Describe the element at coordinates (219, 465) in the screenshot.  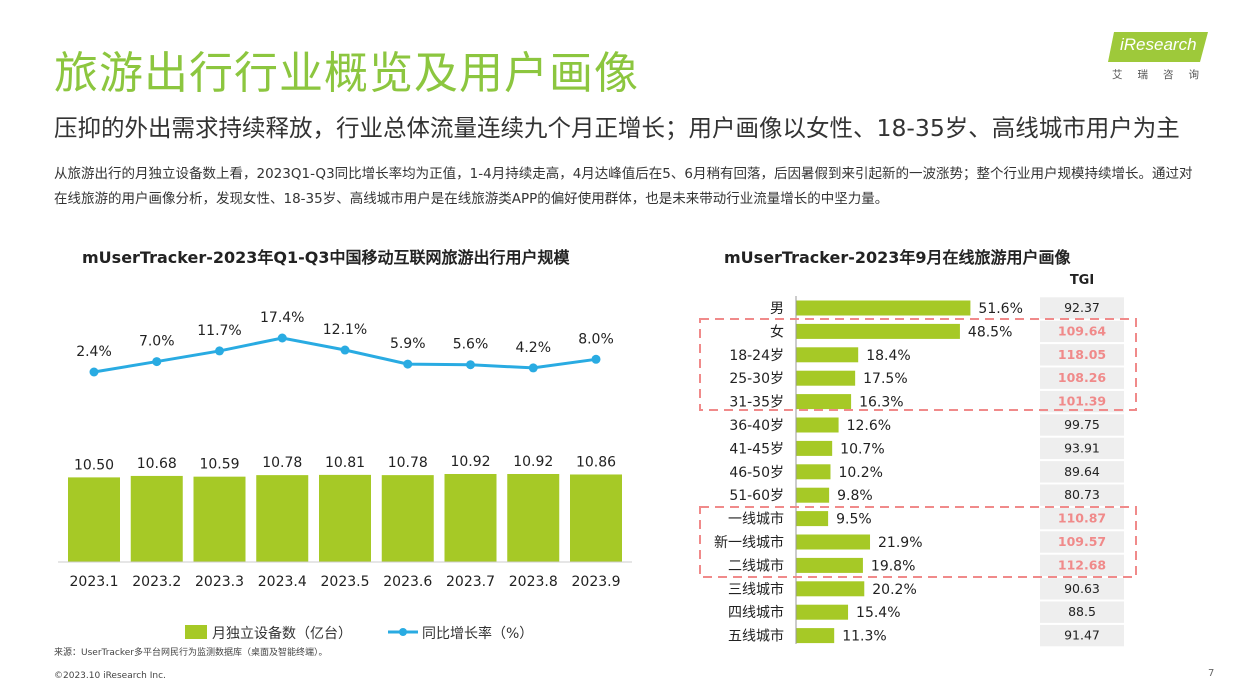
I see `bar-value-label: 10.59` at that location.